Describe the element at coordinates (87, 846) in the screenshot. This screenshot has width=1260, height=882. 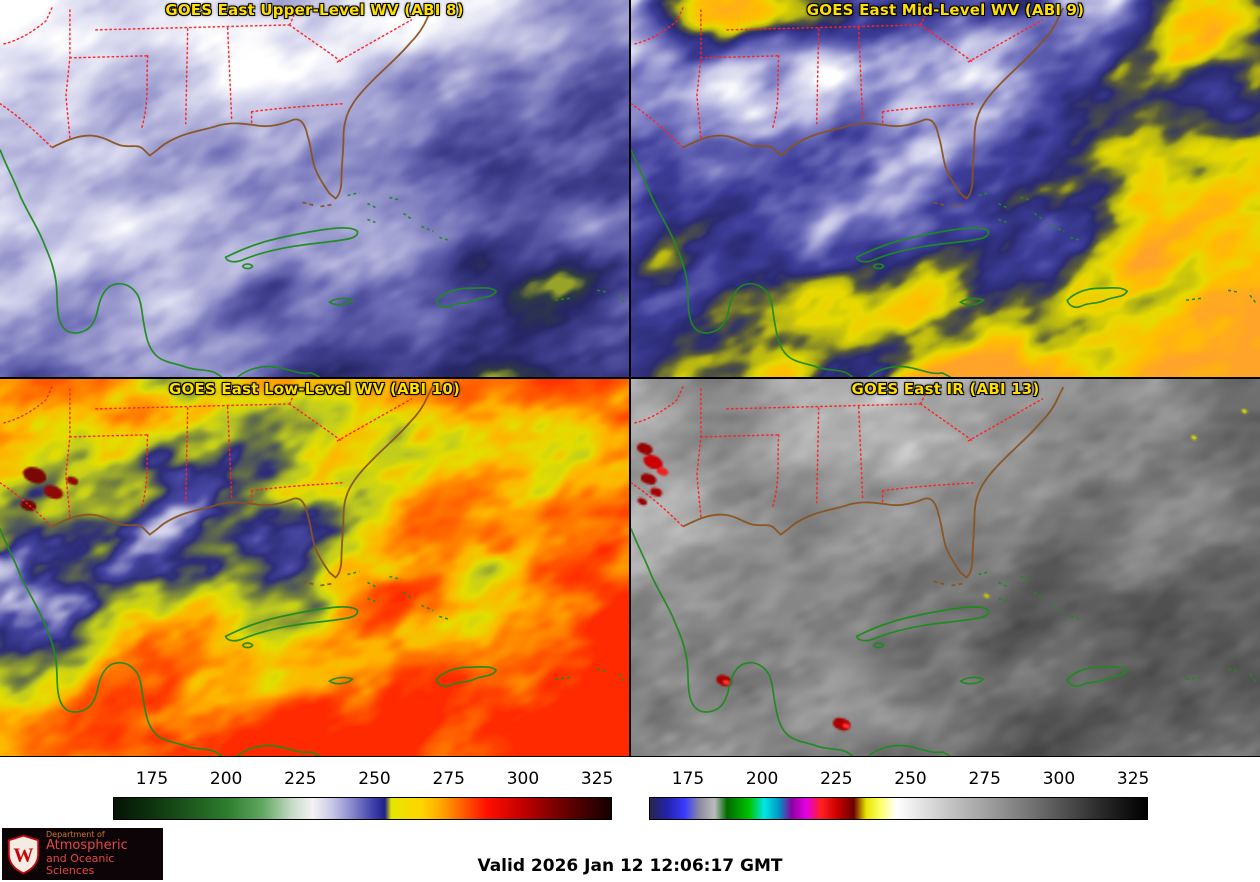
I see `logo-atmospheric-line: Atmospheric` at that location.